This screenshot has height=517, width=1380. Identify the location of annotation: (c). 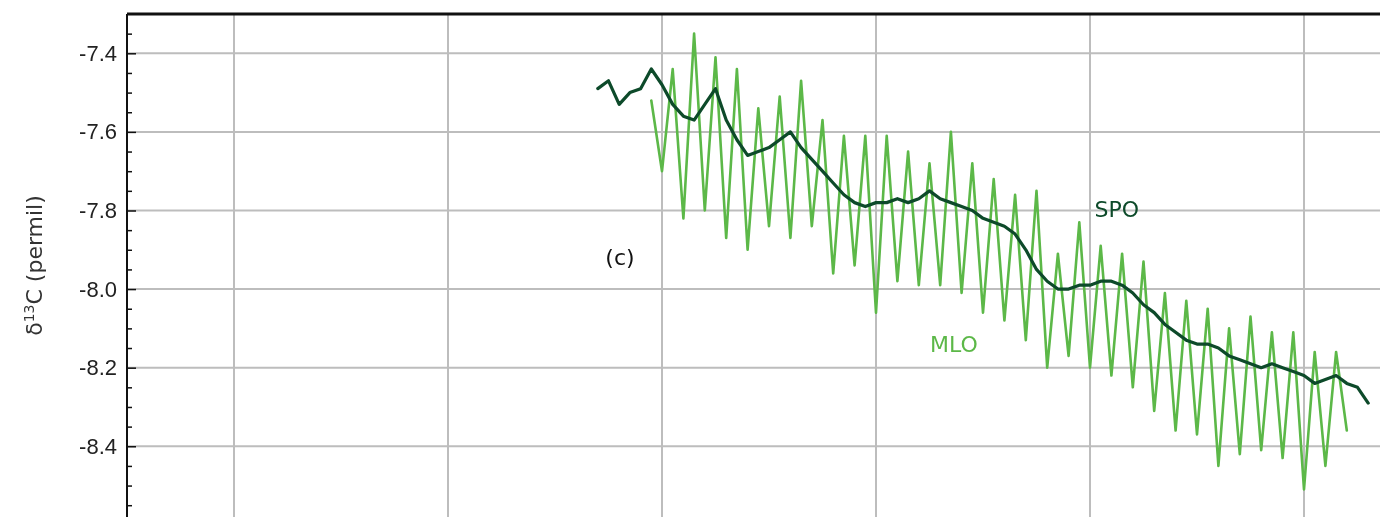
(620, 257).